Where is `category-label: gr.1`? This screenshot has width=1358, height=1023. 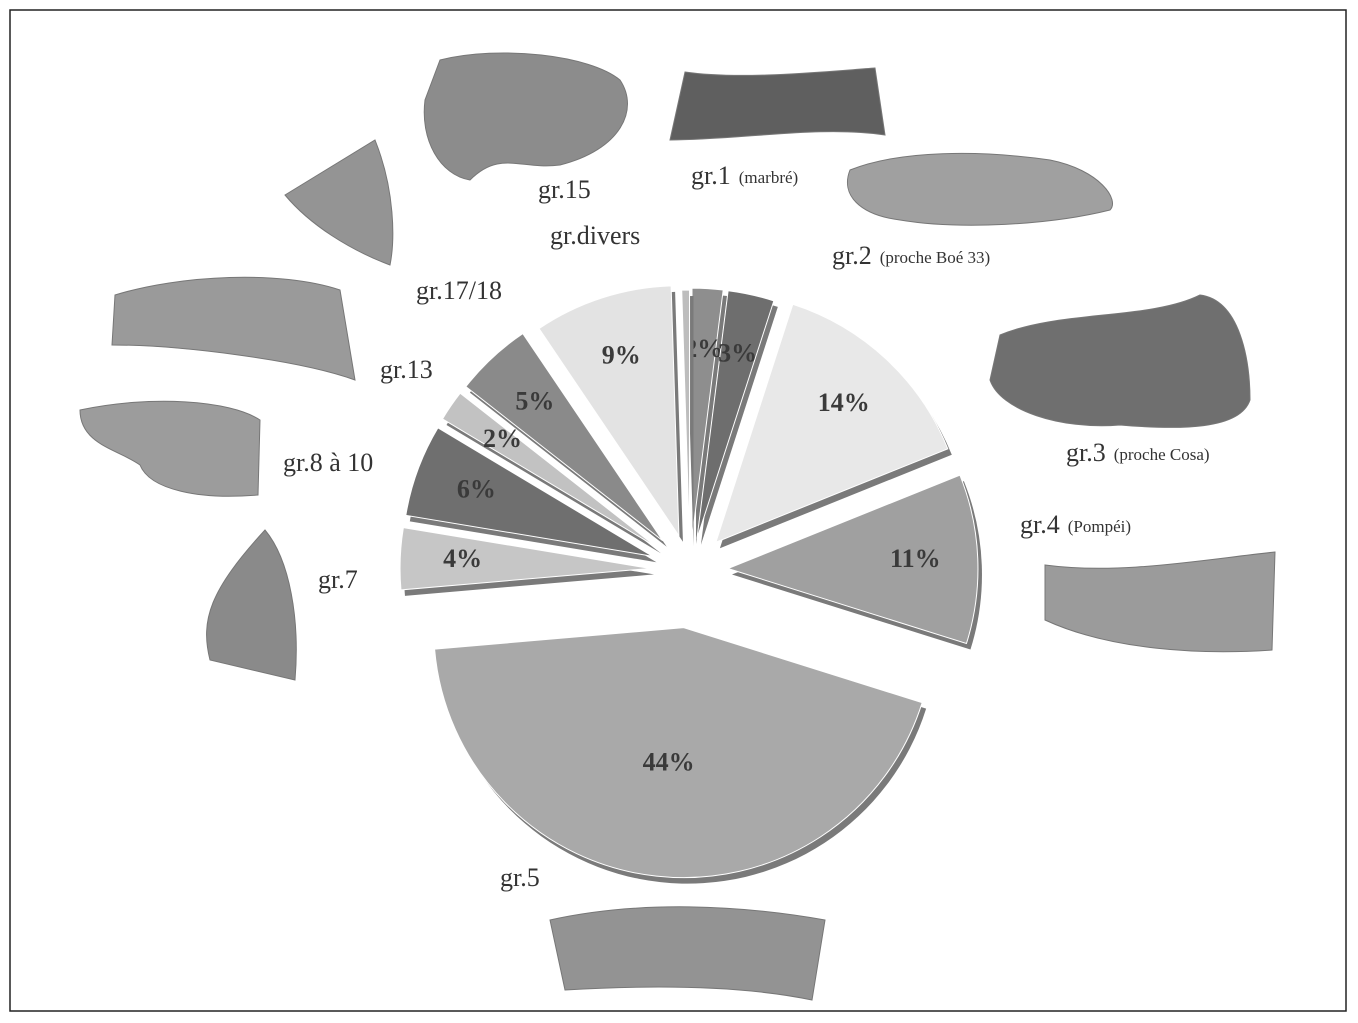 category-label: gr.1 is located at coordinates (711, 175).